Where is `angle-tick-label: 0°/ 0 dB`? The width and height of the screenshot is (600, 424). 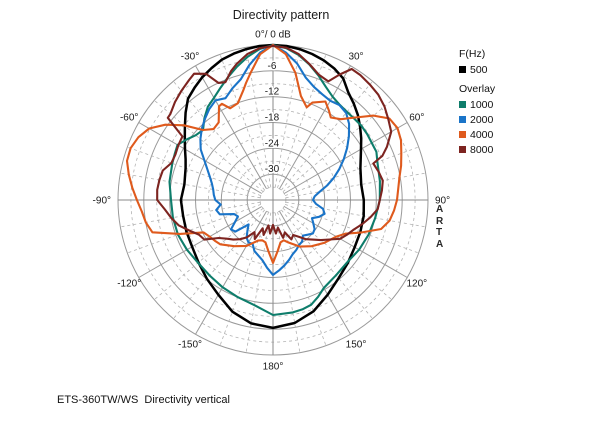 angle-tick-label: 0°/ 0 dB is located at coordinates (273, 35).